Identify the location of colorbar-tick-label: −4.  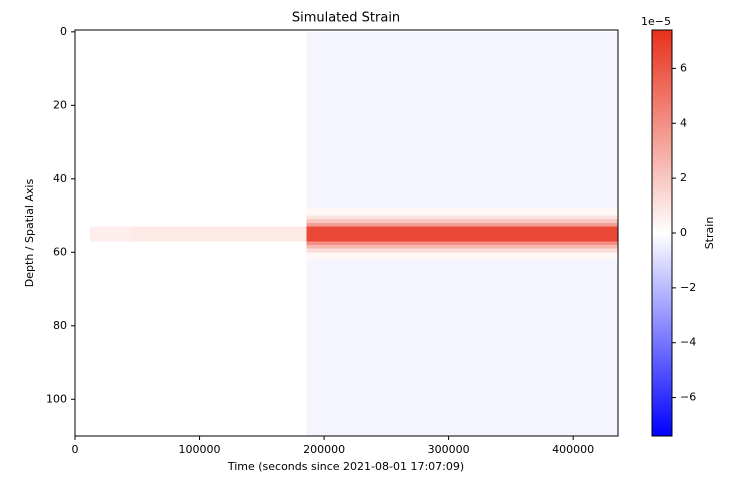
(688, 342).